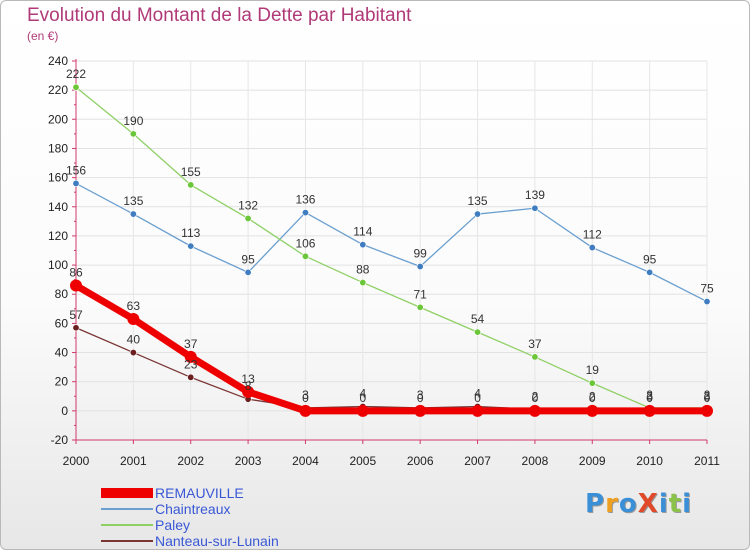 This screenshot has height=550, width=750. What do you see at coordinates (133, 121) in the screenshot?
I see `data-label: 190` at bounding box center [133, 121].